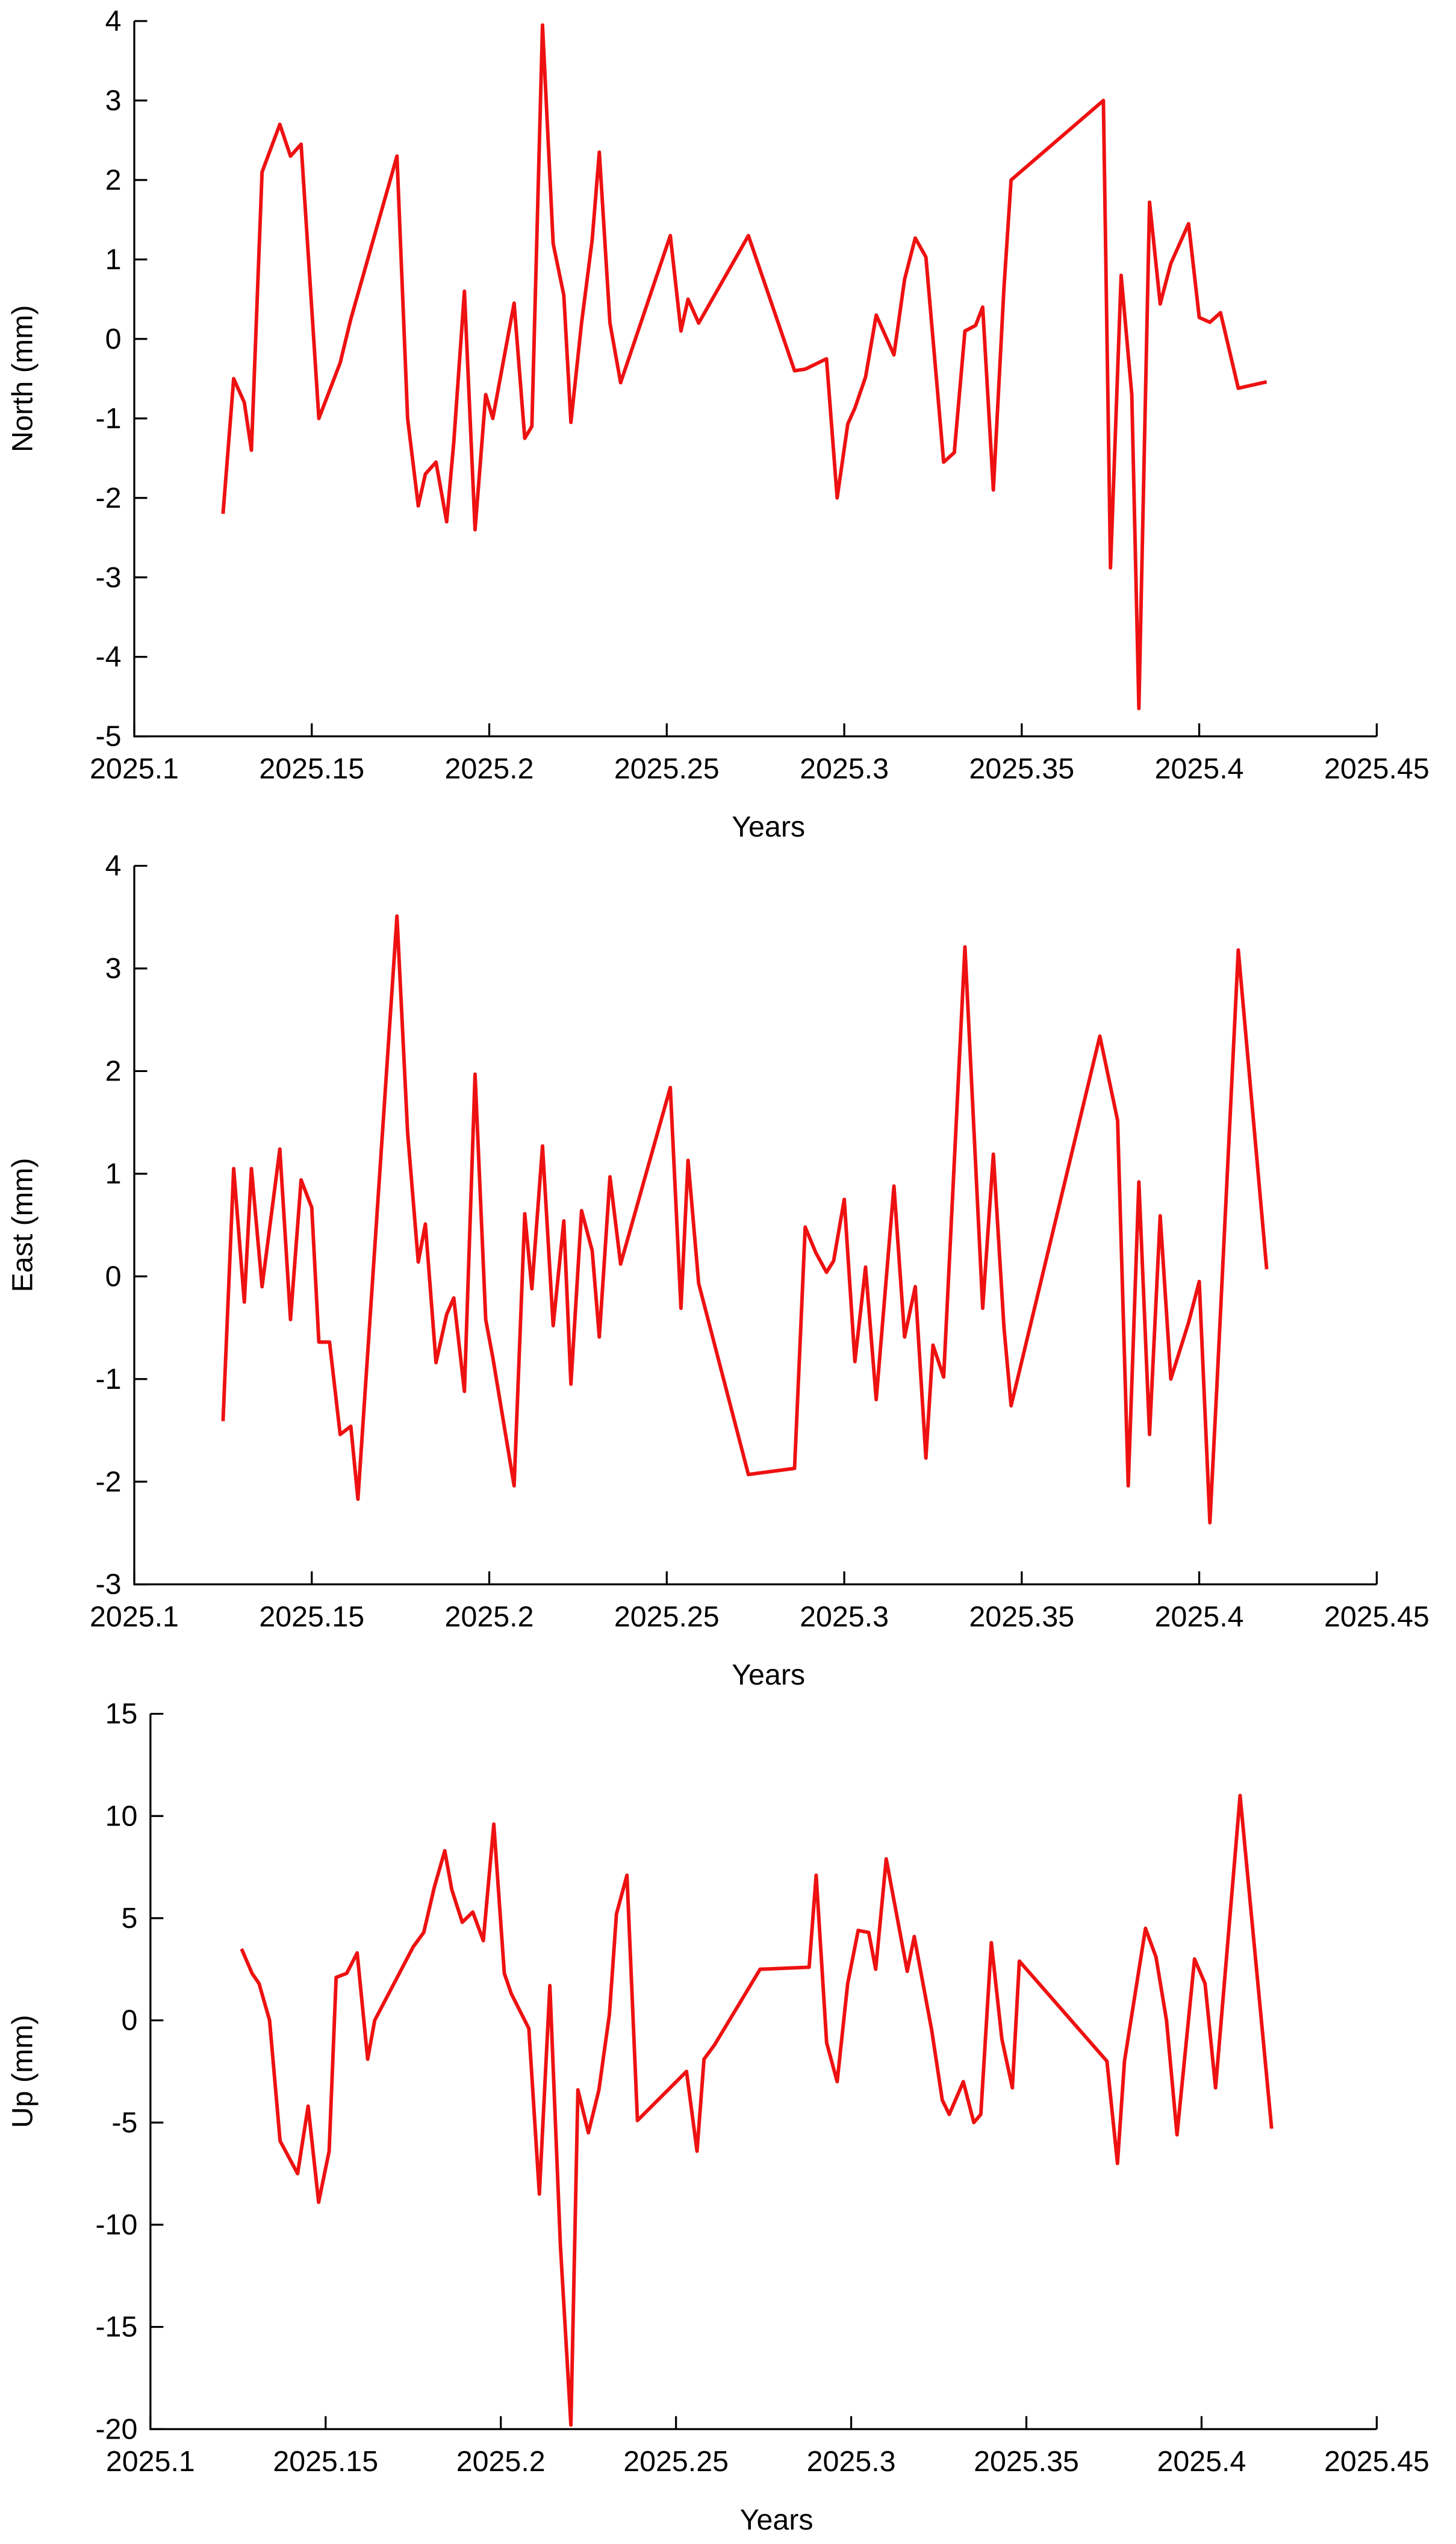 This screenshot has width=1456, height=2544. Describe the element at coordinates (116, 2327) in the screenshot. I see `y-tick-label: -15` at that location.